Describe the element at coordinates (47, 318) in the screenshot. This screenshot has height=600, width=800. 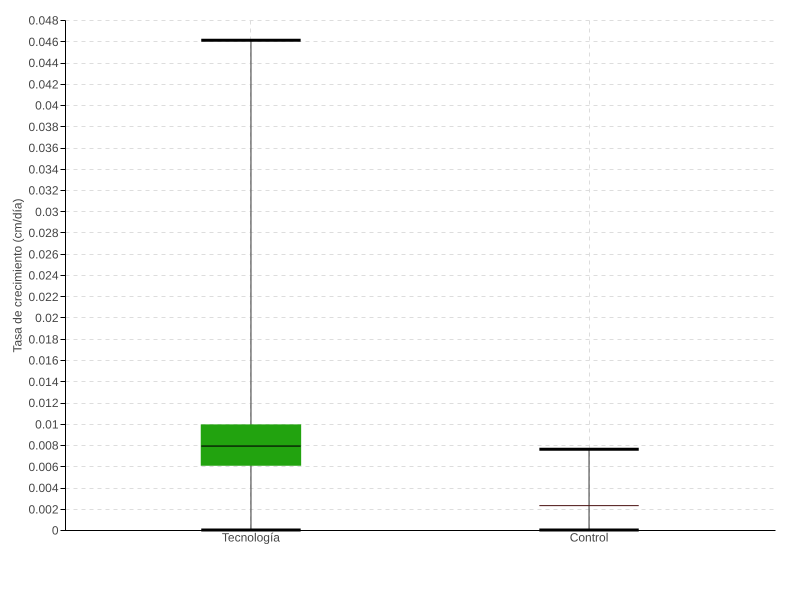
I see `y-tick-label: 0.02` at that location.